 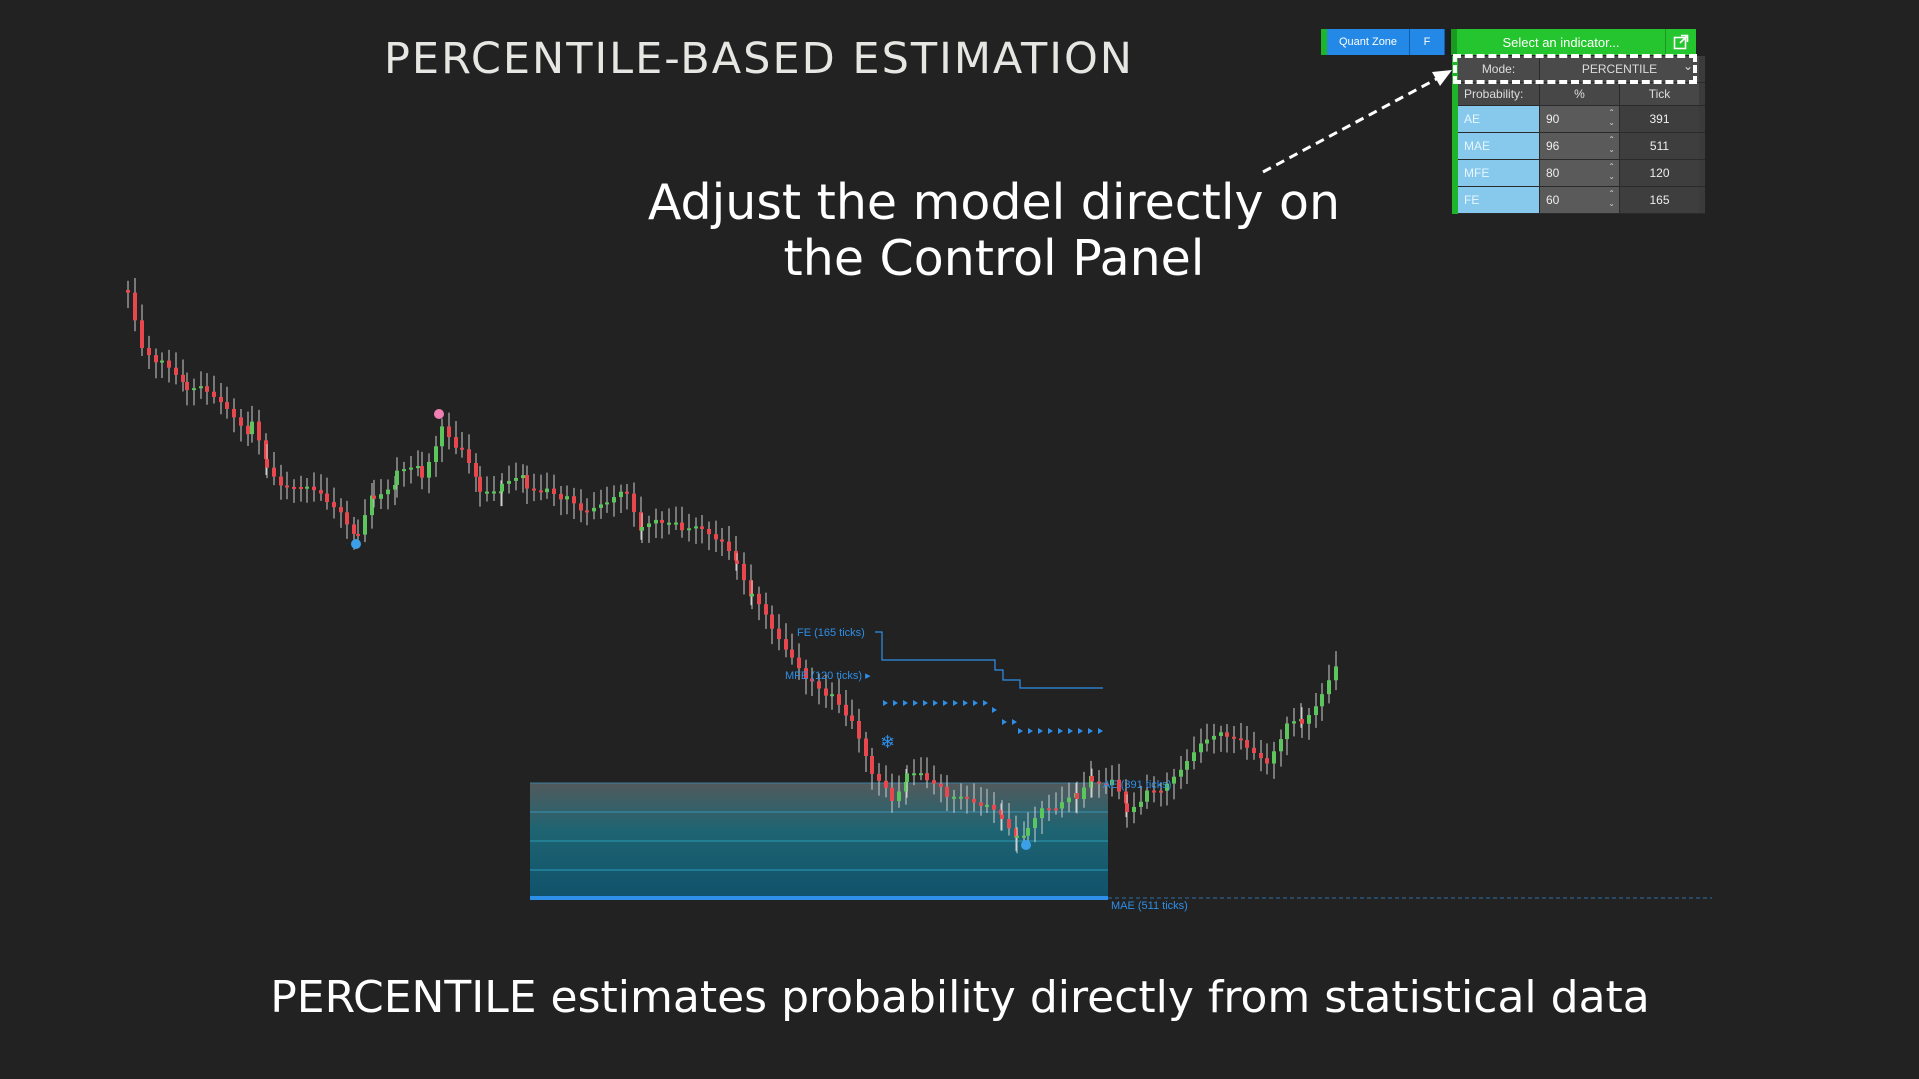 What do you see at coordinates (1553, 200) in the screenshot?
I see `percent-value: 60` at bounding box center [1553, 200].